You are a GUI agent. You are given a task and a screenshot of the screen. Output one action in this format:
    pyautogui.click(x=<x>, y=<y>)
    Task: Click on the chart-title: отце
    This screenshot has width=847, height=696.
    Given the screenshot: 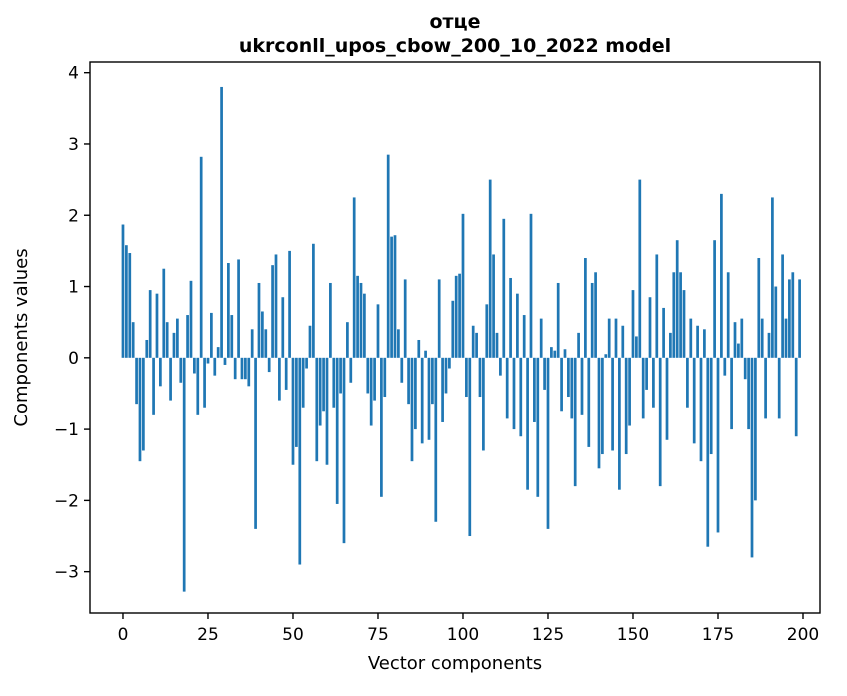 What is the action you would take?
    pyautogui.click(x=454, y=22)
    